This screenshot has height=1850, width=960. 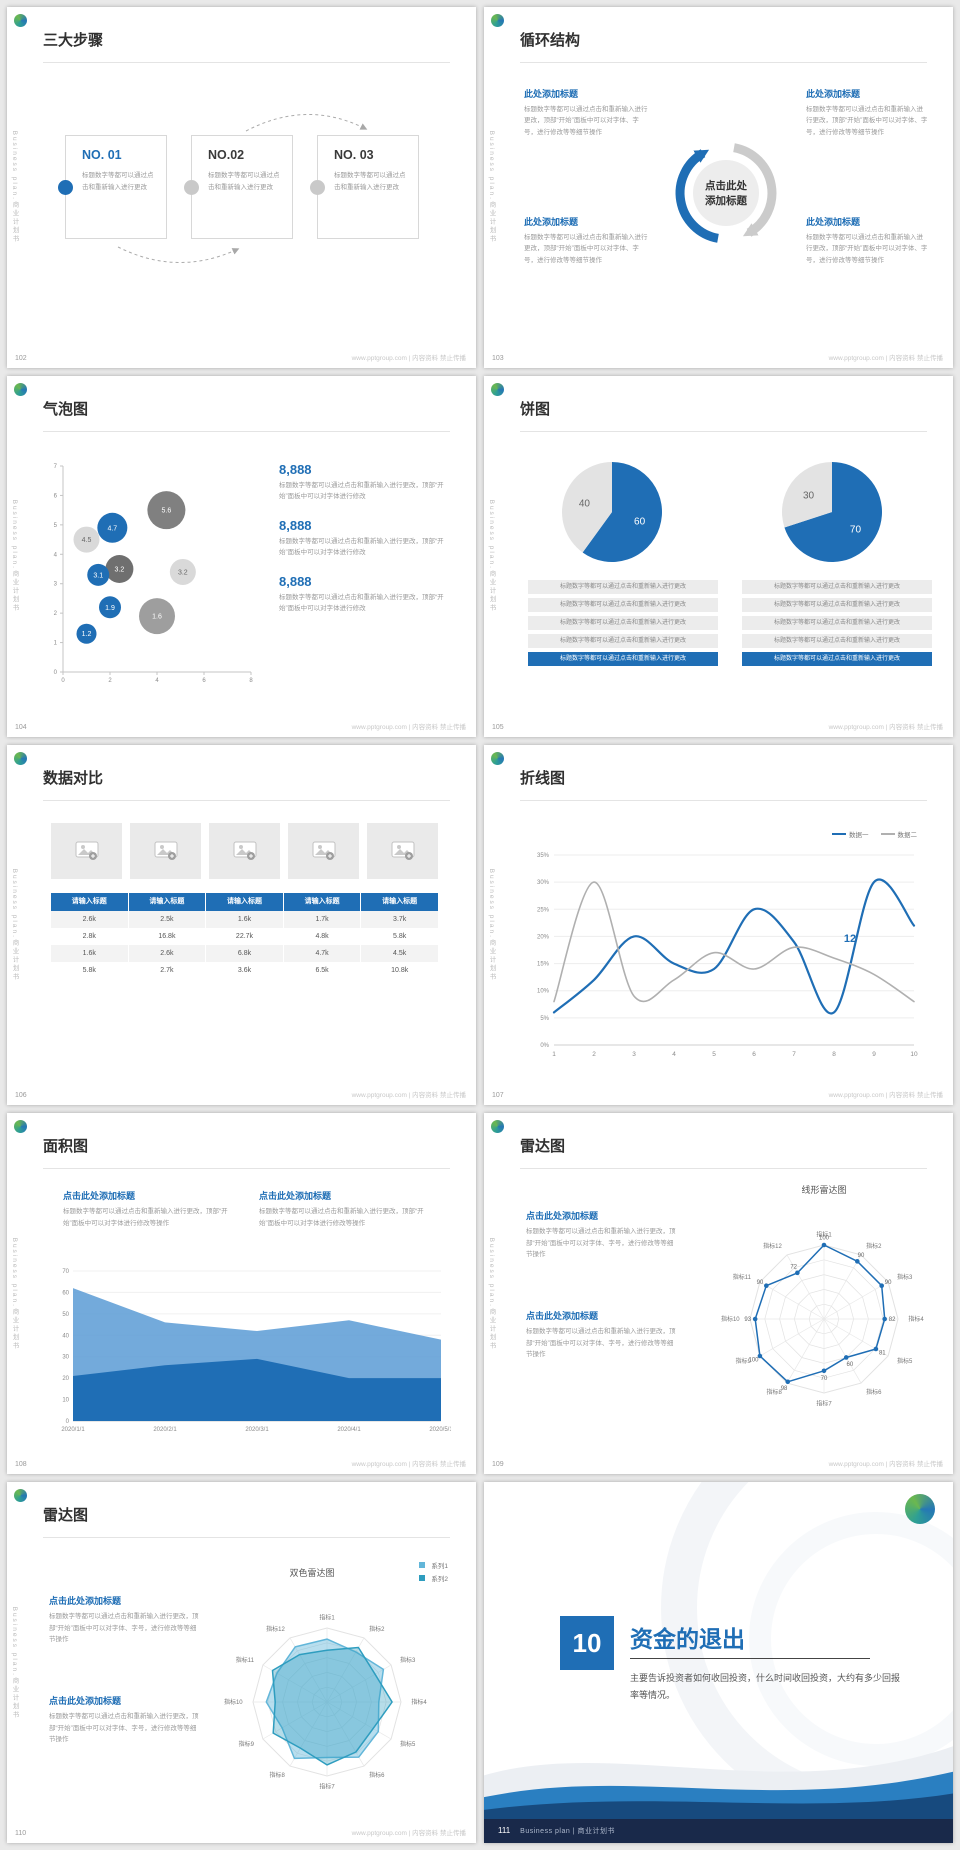 What do you see at coordinates (154, 574) in the screenshot?
I see `bubble-chart: 0 1 2 3 4 5 6 7 0 2 4 6 8 5.6 1.6 4.7 3.2 4.5 3.2 3.1 1.9 1.2` at bounding box center [154, 574].